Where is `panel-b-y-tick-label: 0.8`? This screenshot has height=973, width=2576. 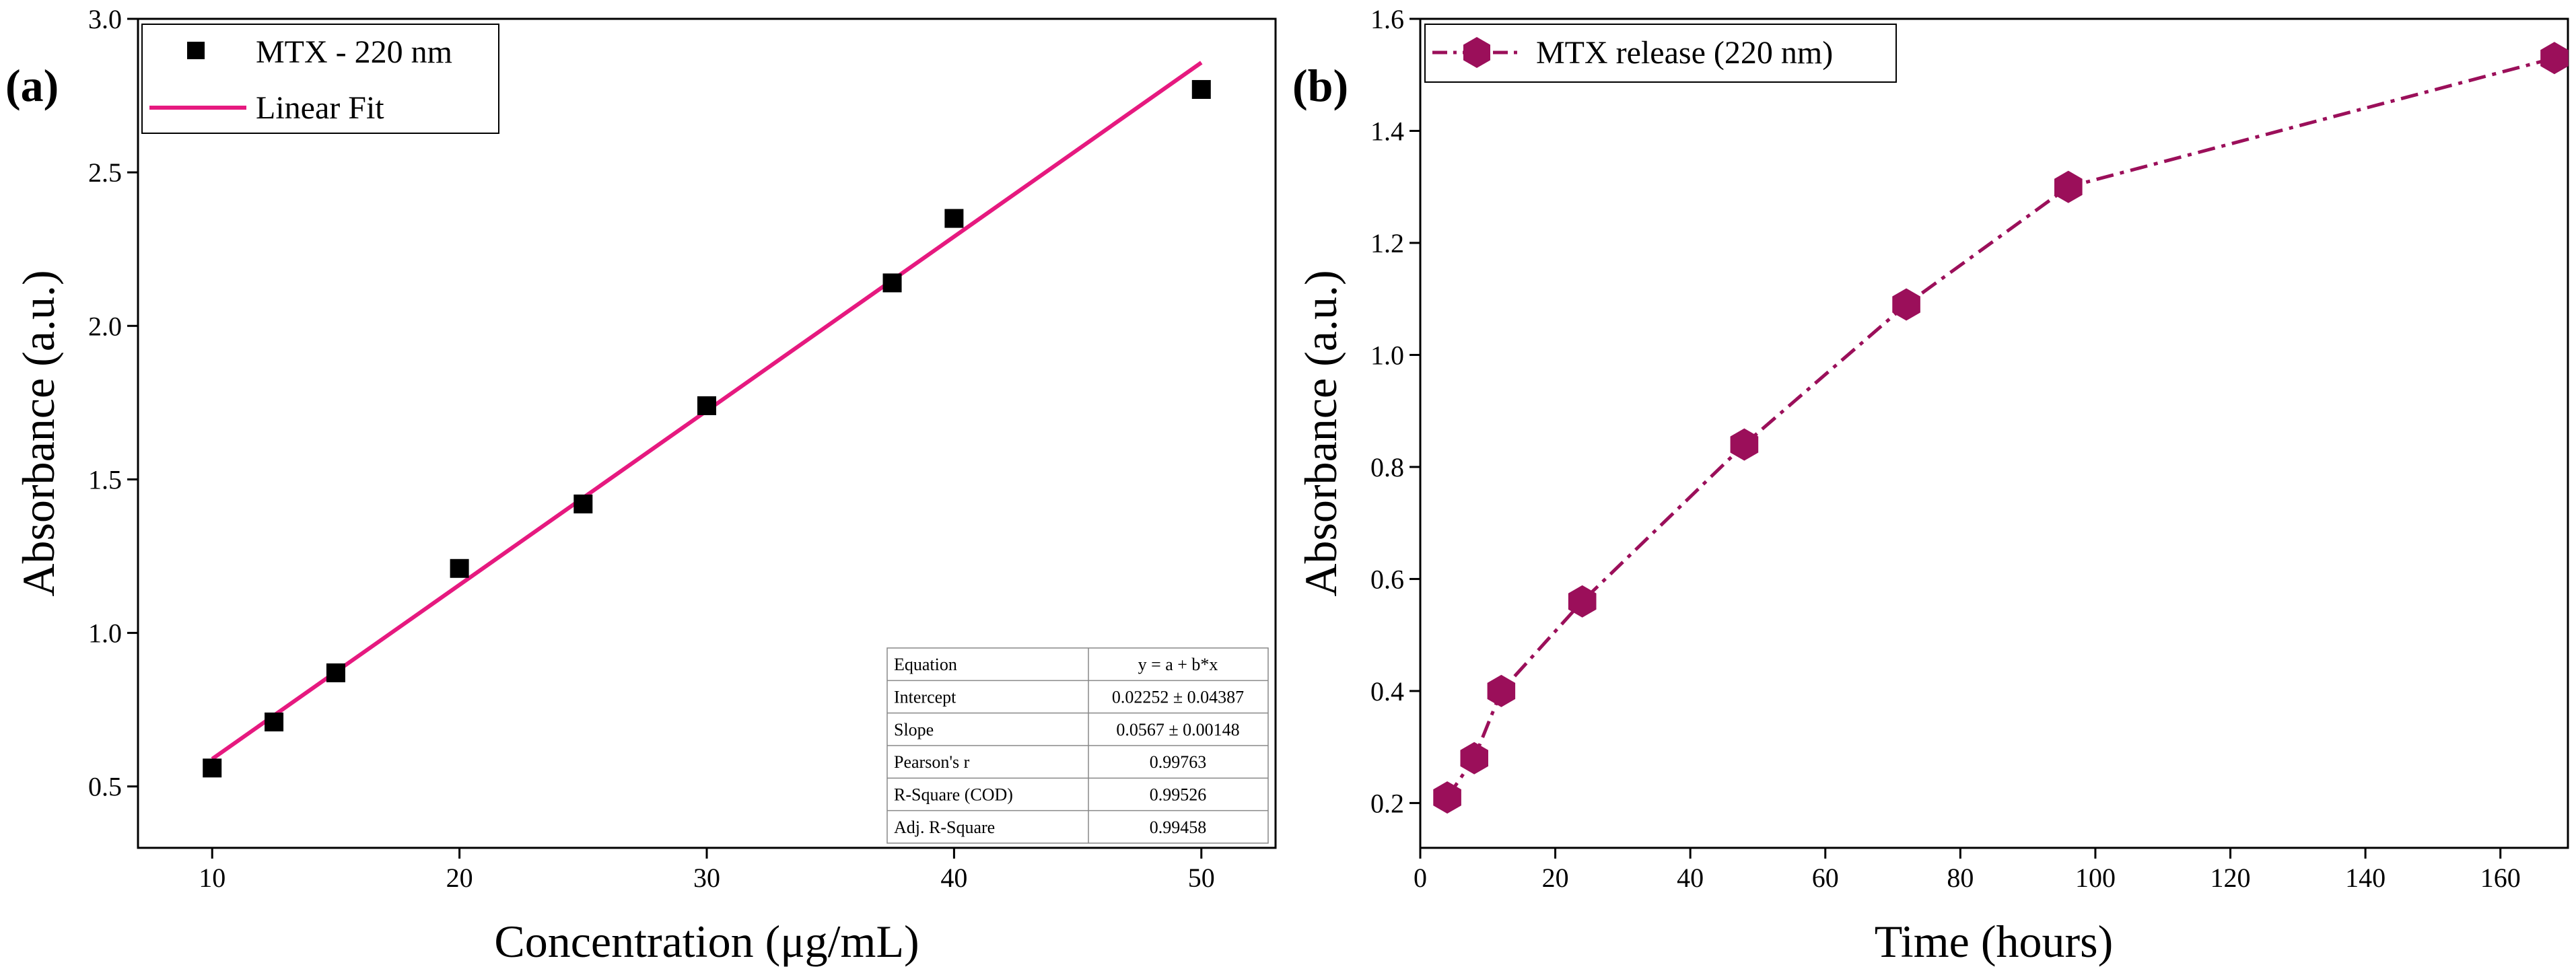 panel-b-y-tick-label: 0.8 is located at coordinates (1387, 467).